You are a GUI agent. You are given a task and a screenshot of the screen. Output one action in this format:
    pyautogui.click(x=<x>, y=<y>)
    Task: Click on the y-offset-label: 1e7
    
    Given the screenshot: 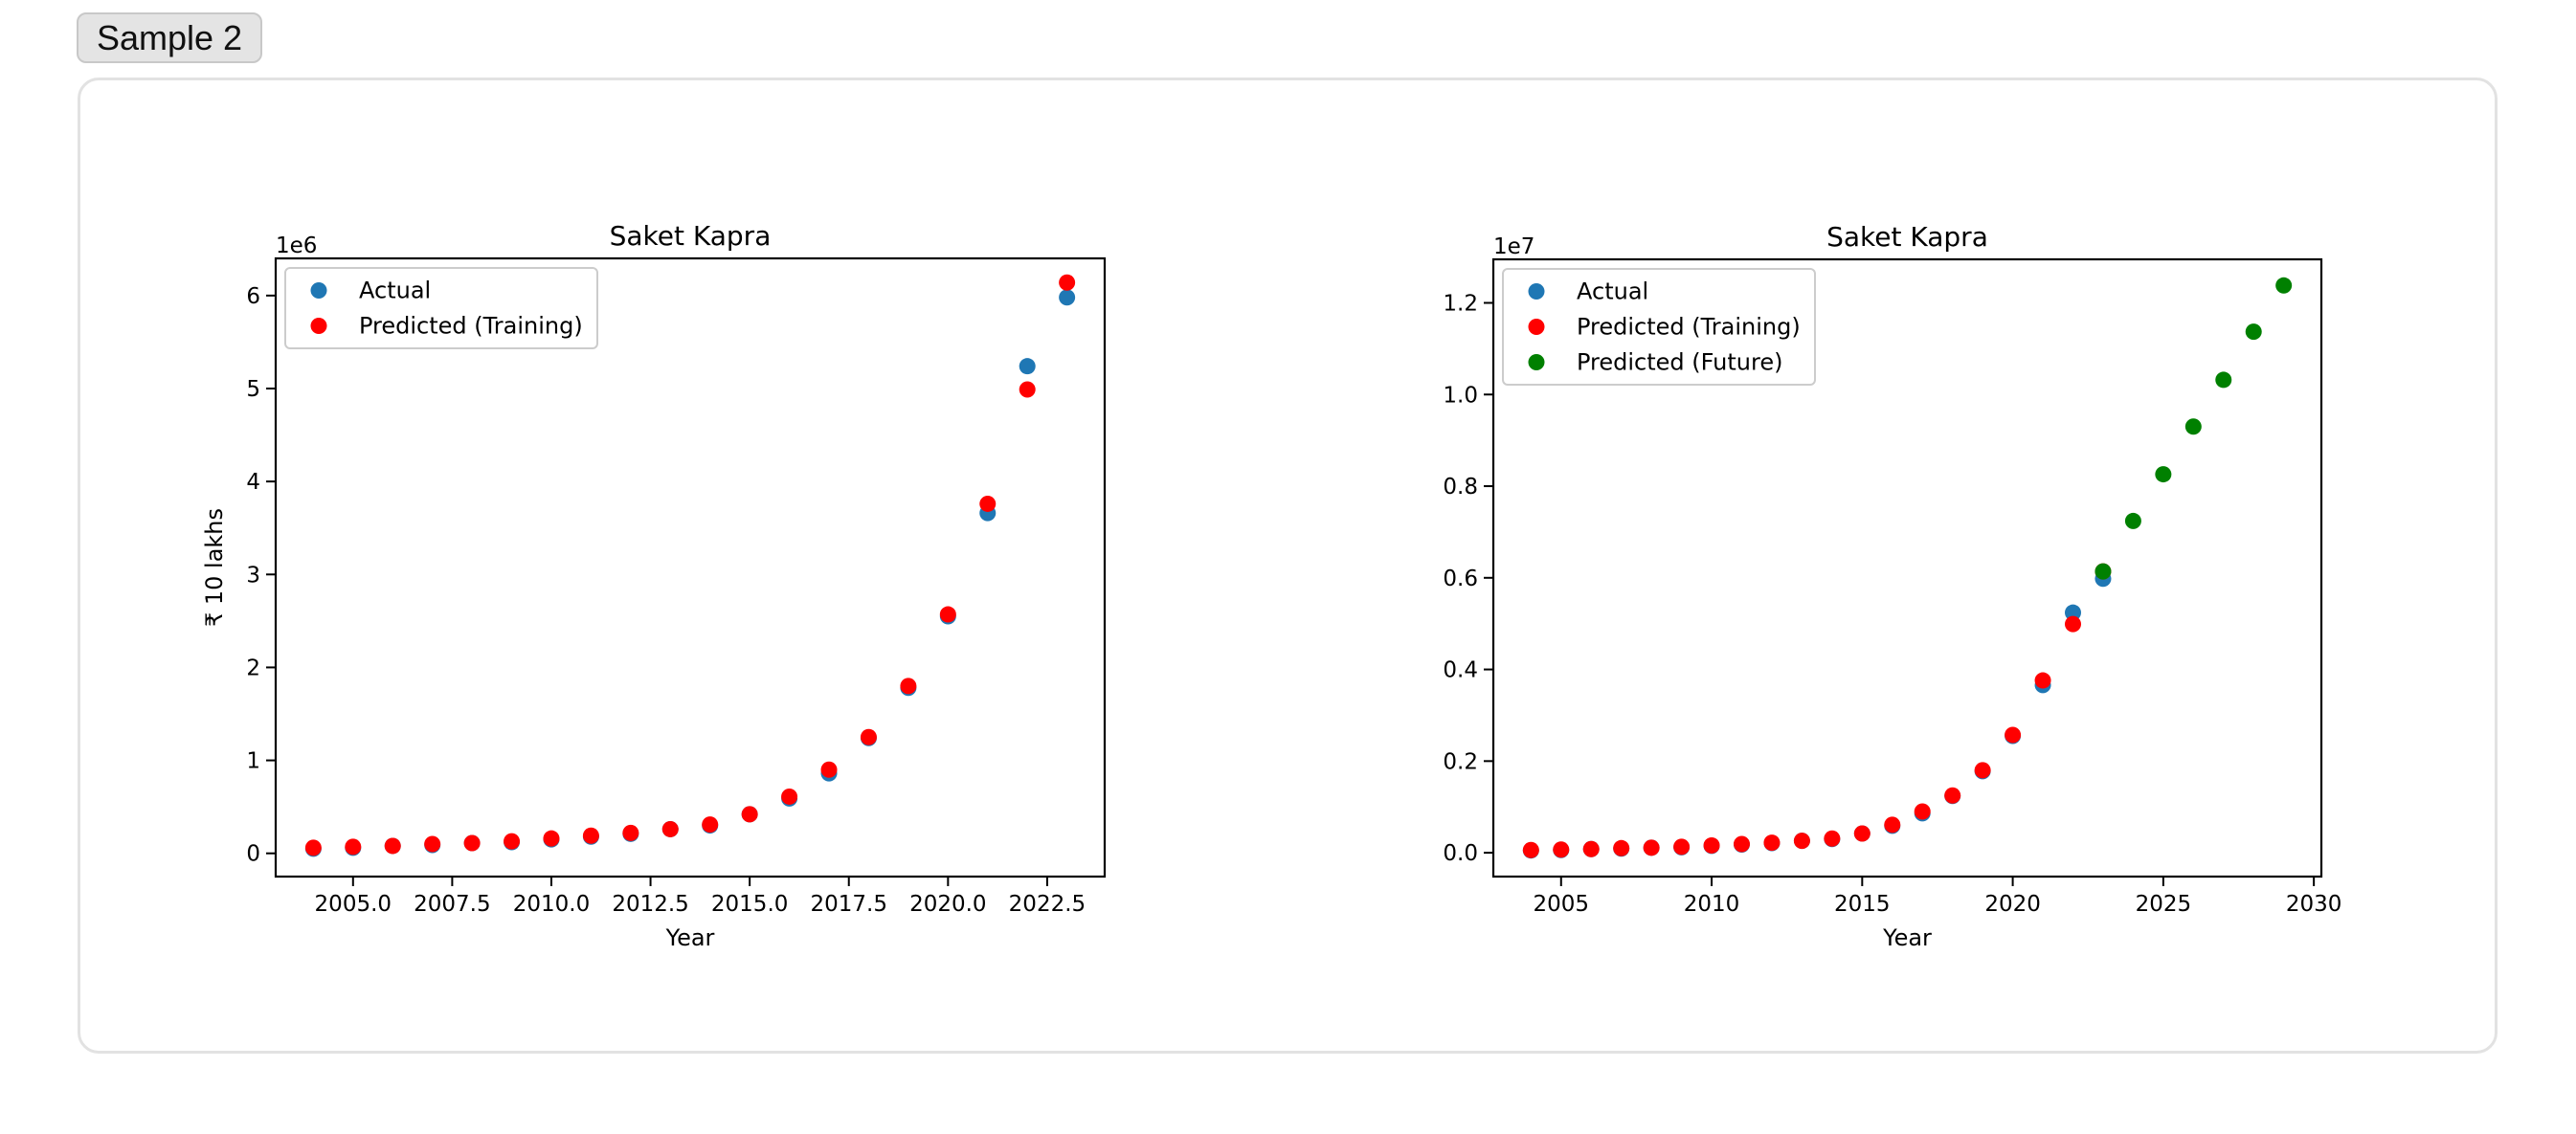 What is the action you would take?
    pyautogui.click(x=1514, y=246)
    